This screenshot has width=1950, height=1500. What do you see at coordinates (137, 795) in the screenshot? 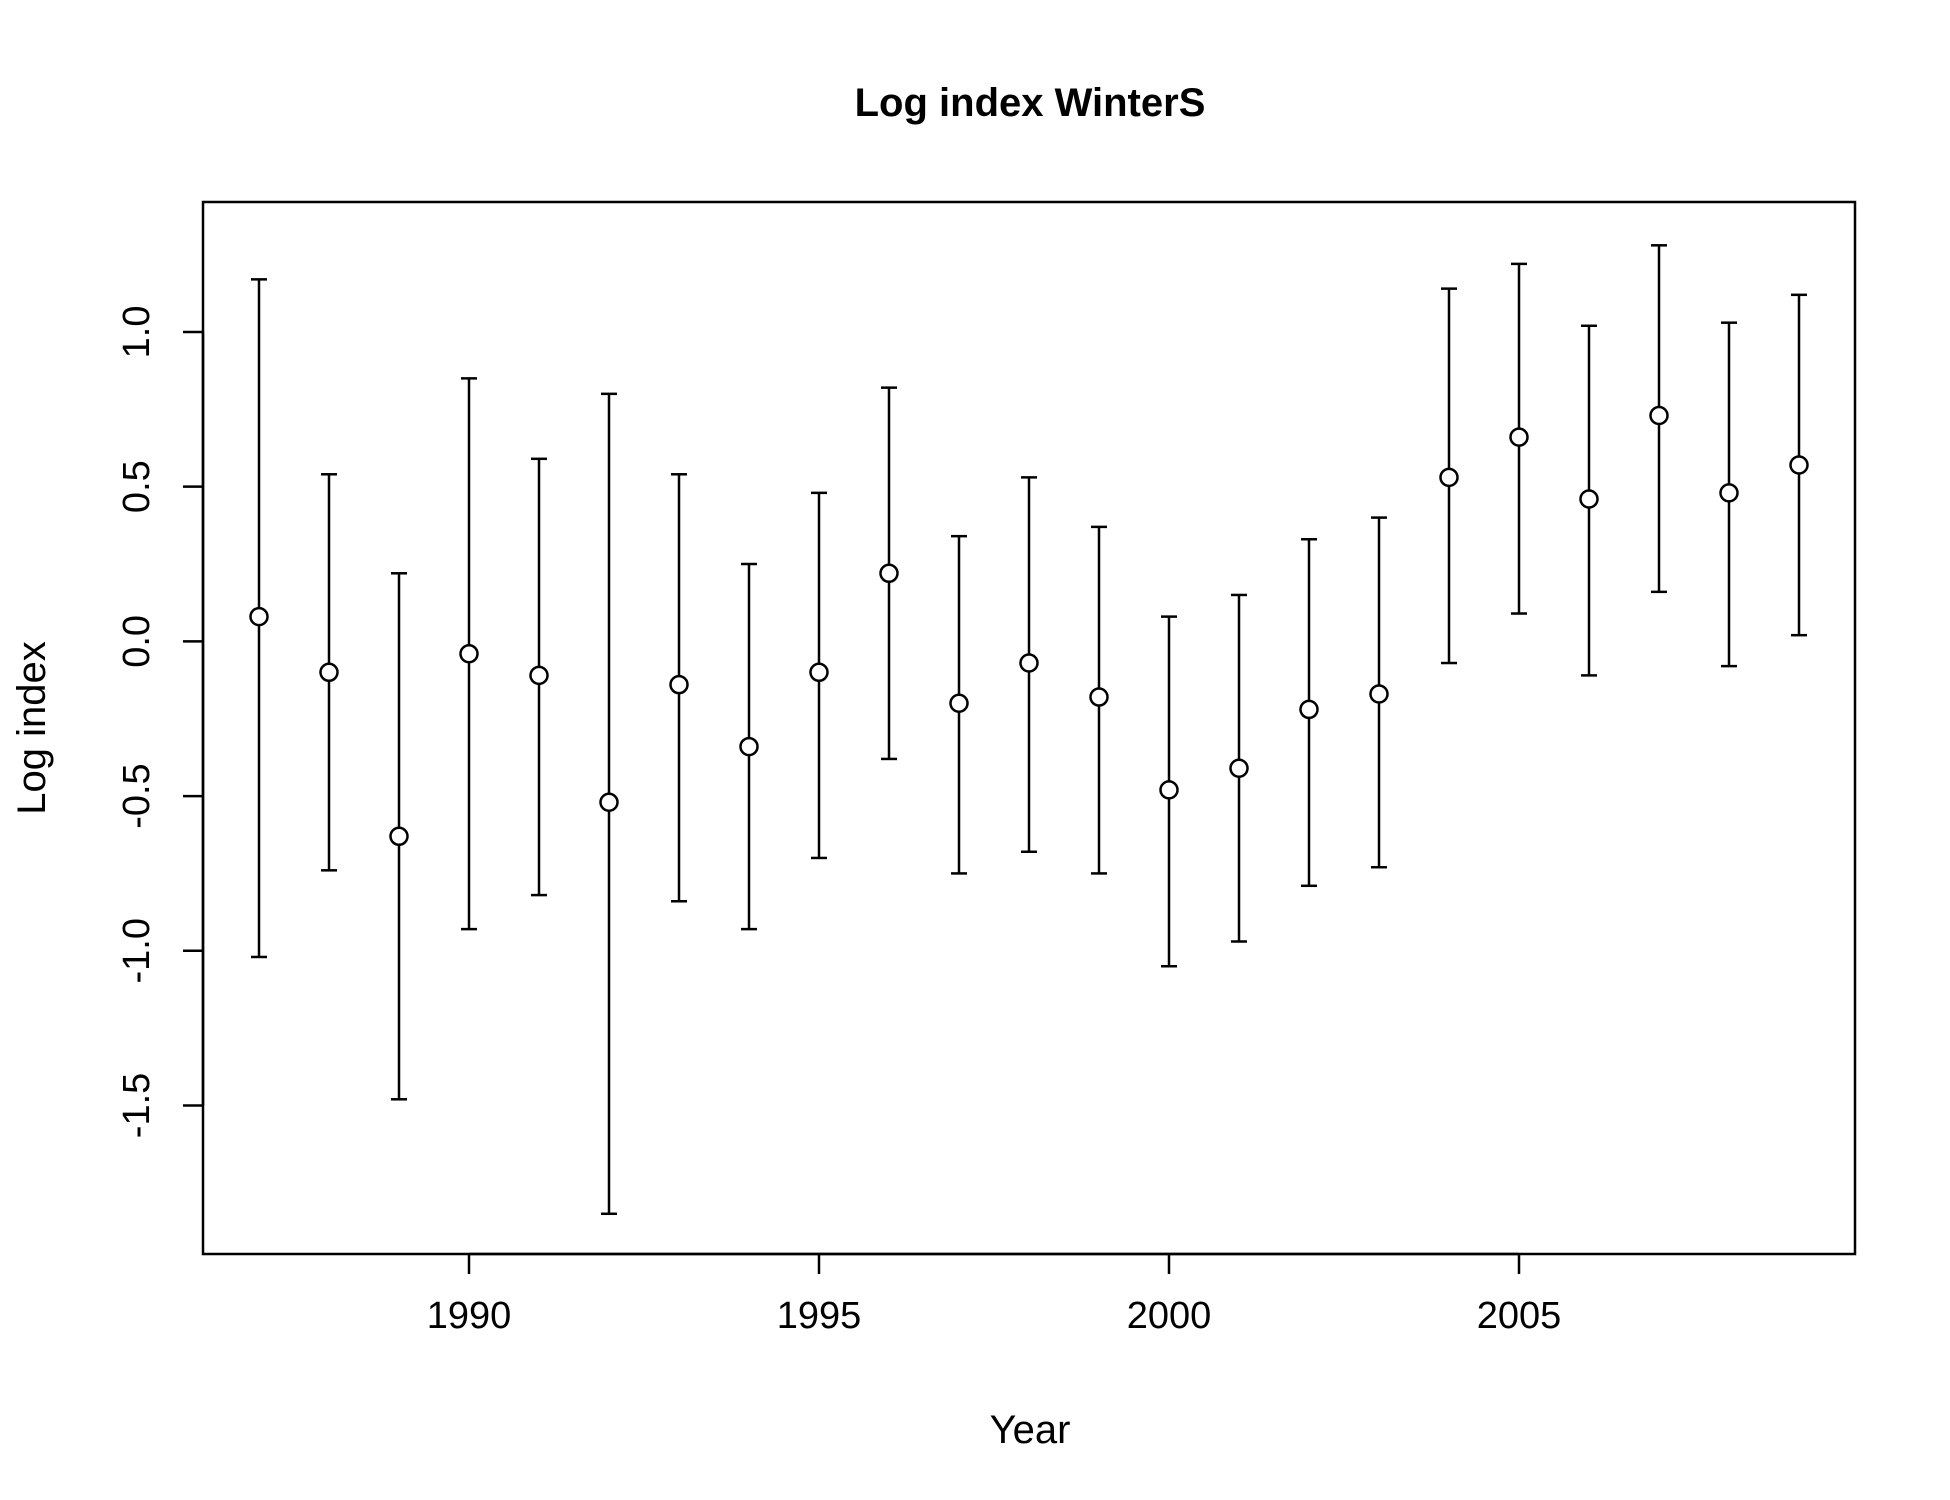
I see `y-tick-label: -0.5` at bounding box center [137, 795].